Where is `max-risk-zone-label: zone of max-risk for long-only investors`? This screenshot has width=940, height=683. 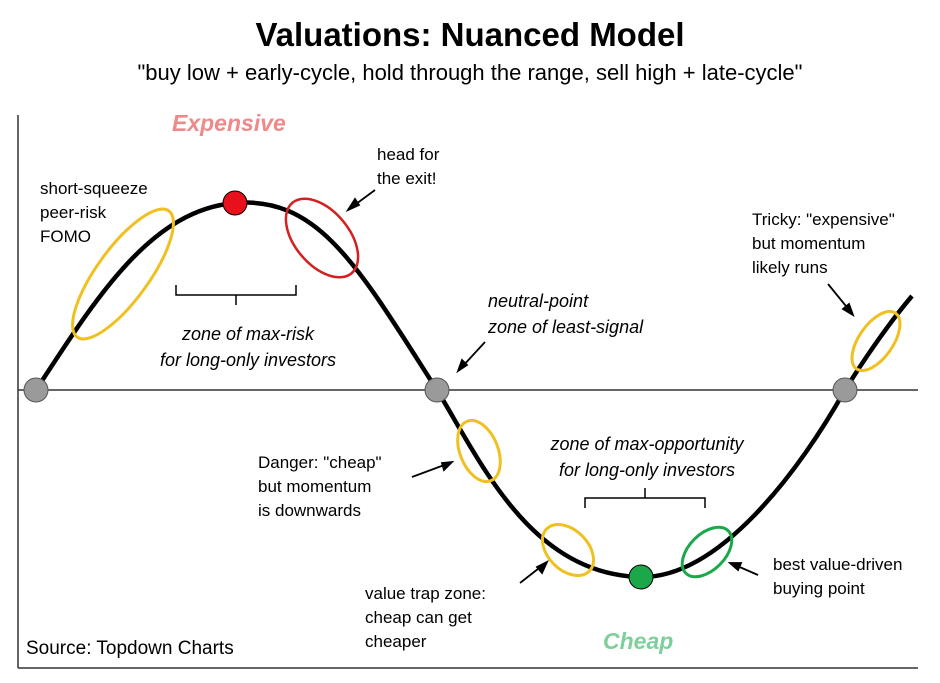 max-risk-zone-label: zone of max-risk for long-only investors is located at coordinates (248, 347).